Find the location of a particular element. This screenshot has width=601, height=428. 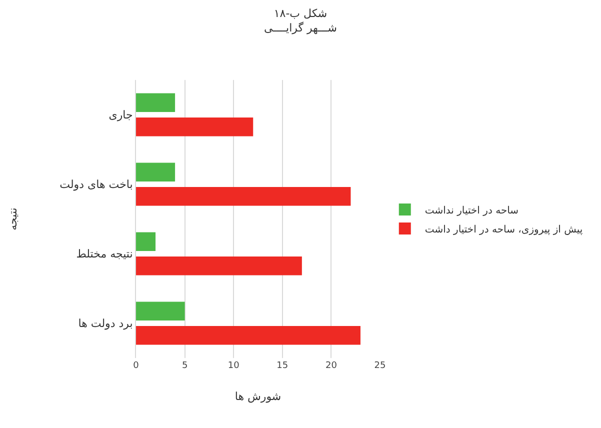

y-tick-label: نتیجه مختلط is located at coordinates (104, 254).